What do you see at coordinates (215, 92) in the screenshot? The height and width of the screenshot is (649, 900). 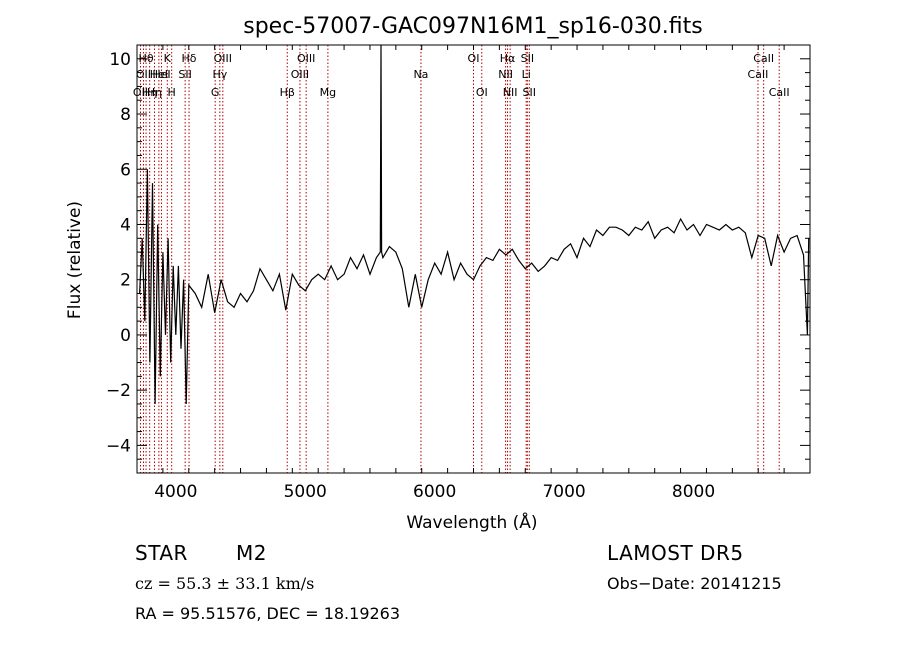 I see `spectral-line-label-11: G` at bounding box center [215, 92].